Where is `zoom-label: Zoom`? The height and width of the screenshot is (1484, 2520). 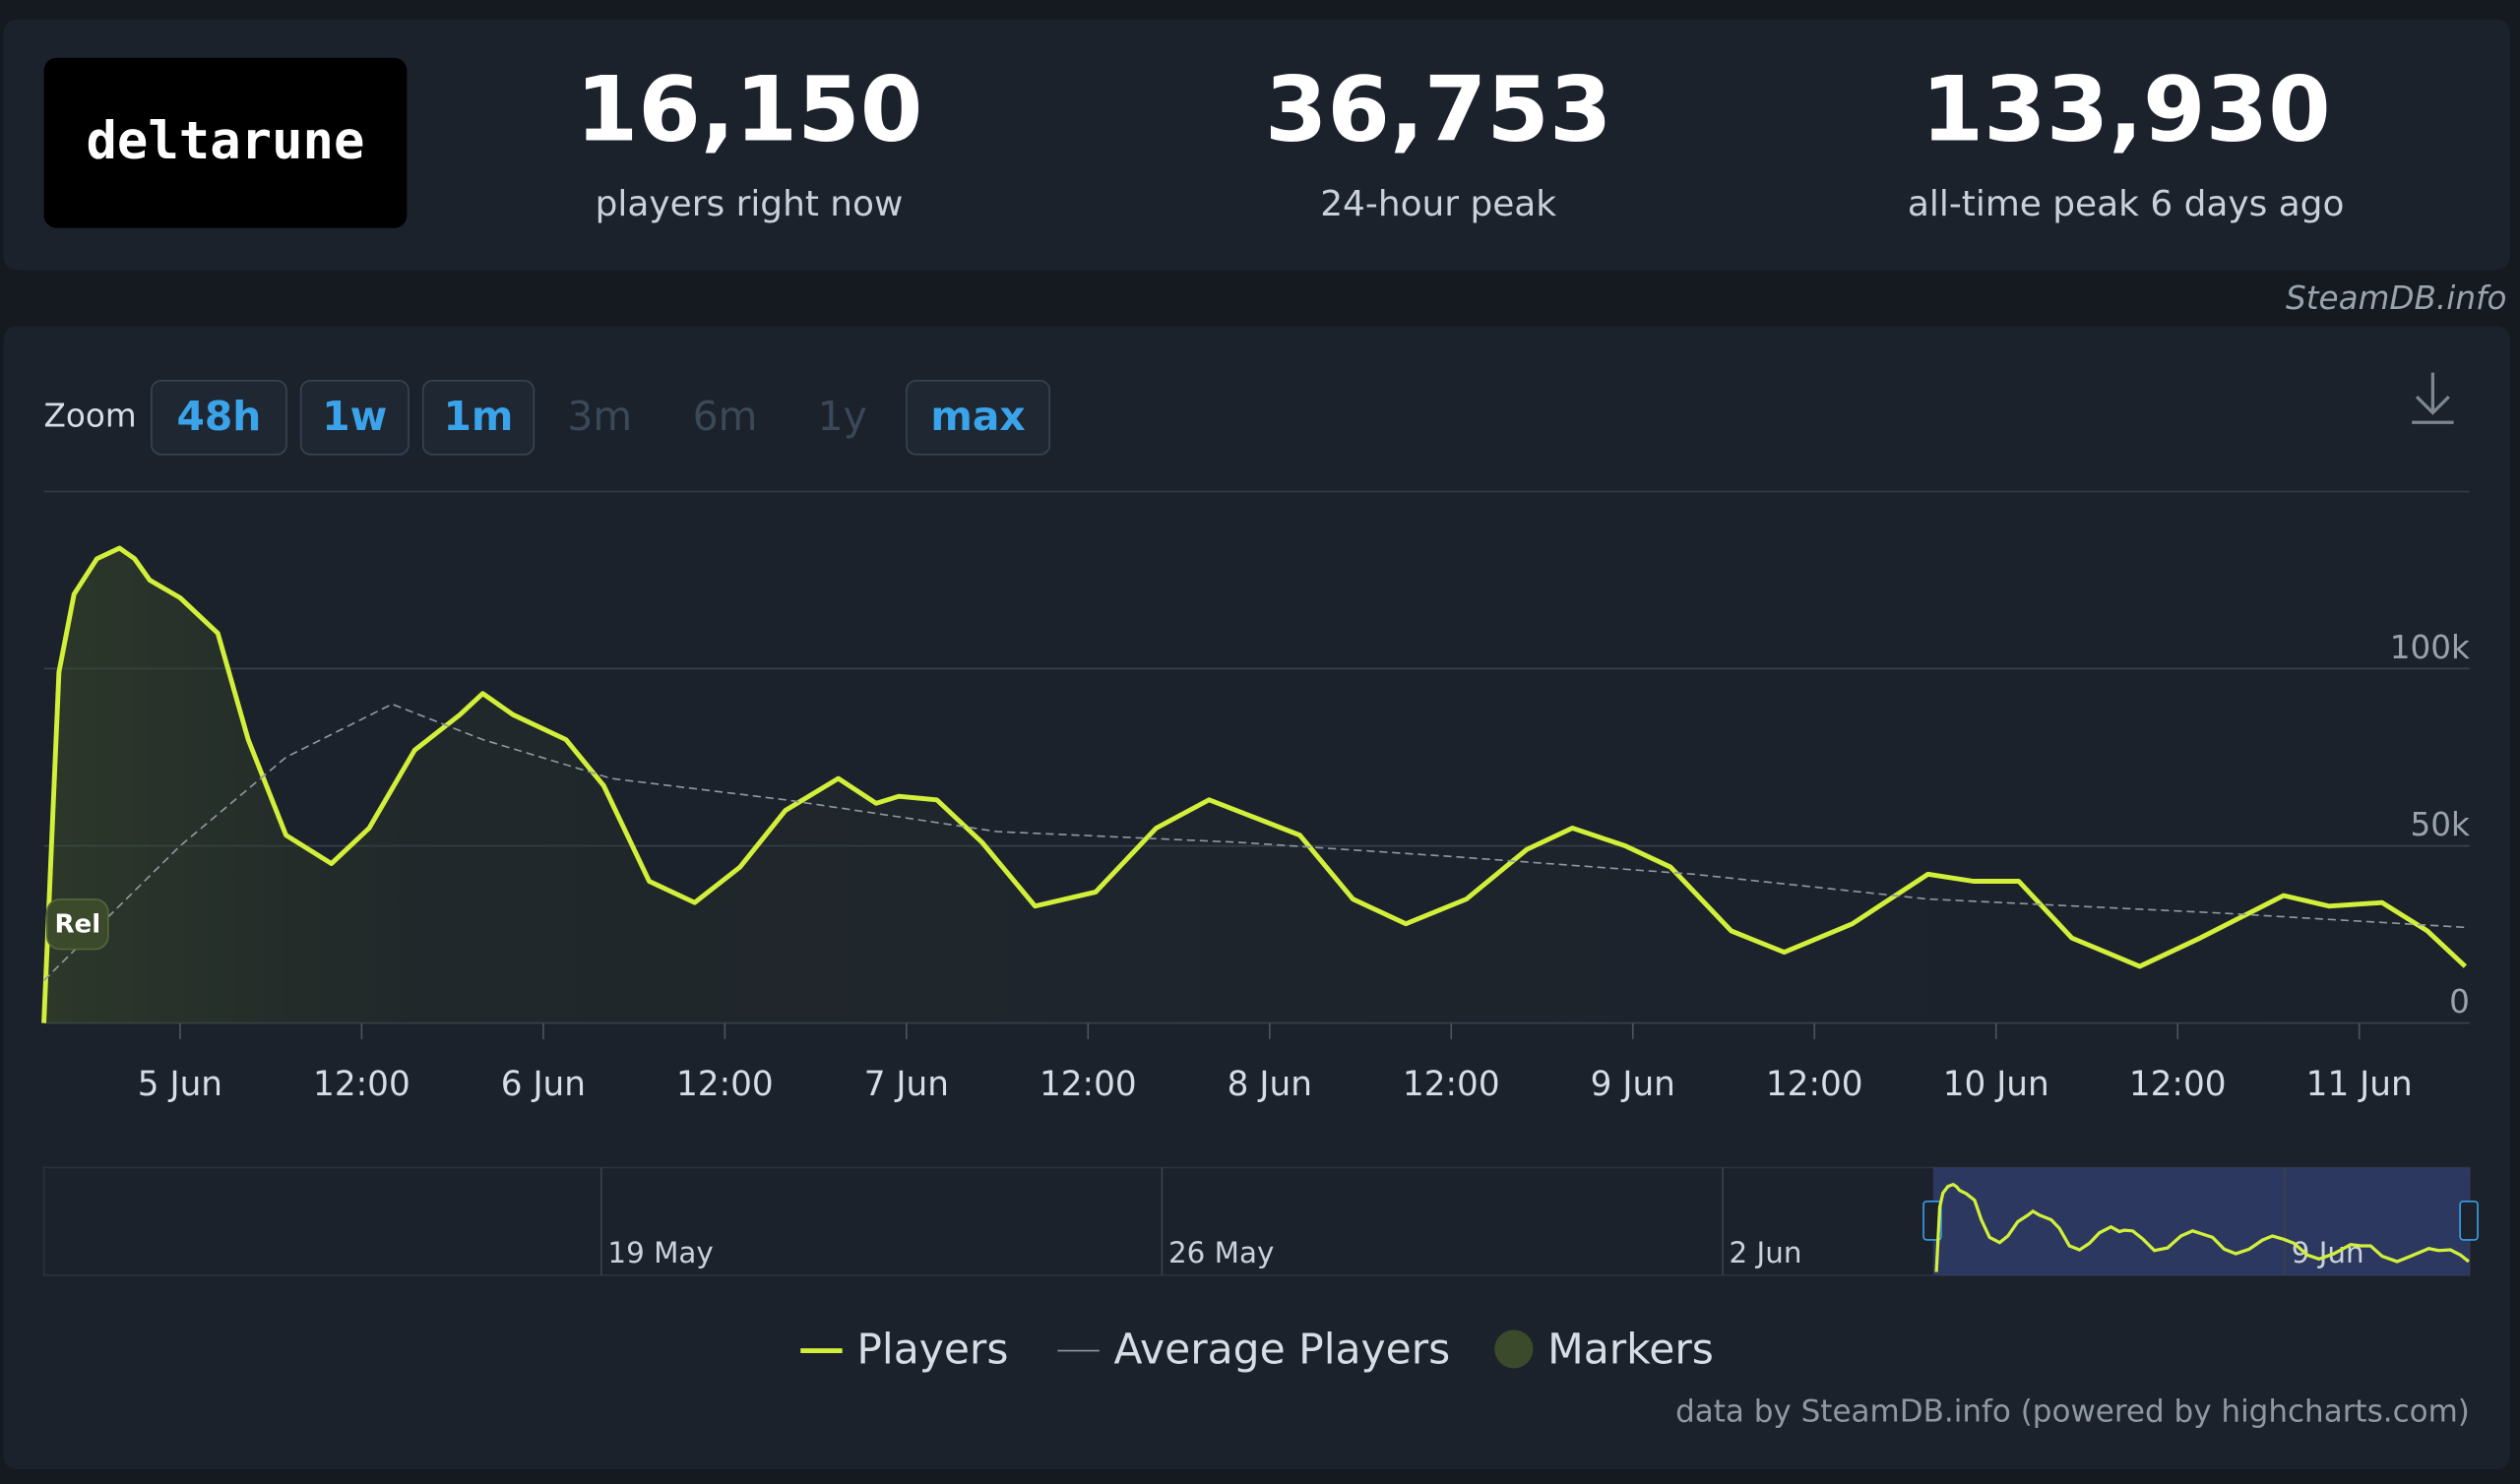
zoom-label: Zoom is located at coordinates (90, 416).